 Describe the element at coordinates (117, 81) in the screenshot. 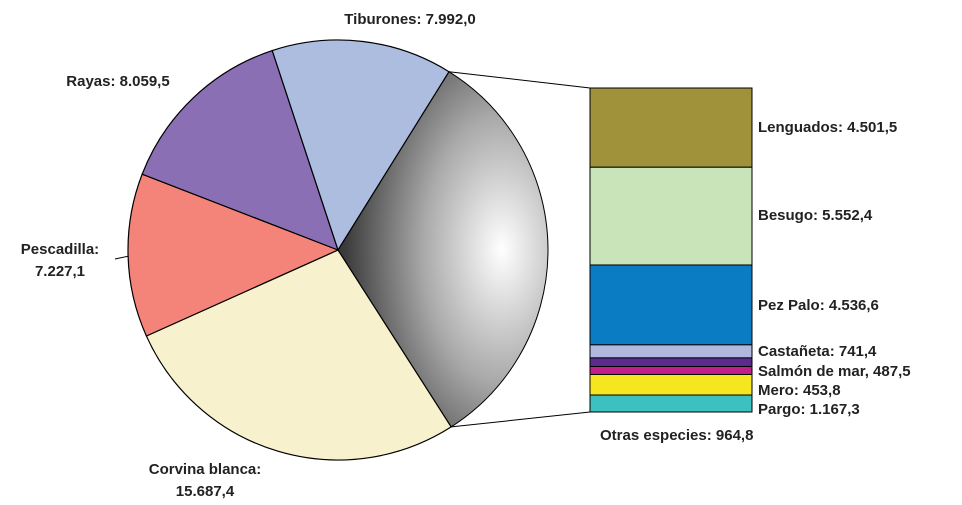

I see `pie-label: Rayas: 8.059,5` at that location.